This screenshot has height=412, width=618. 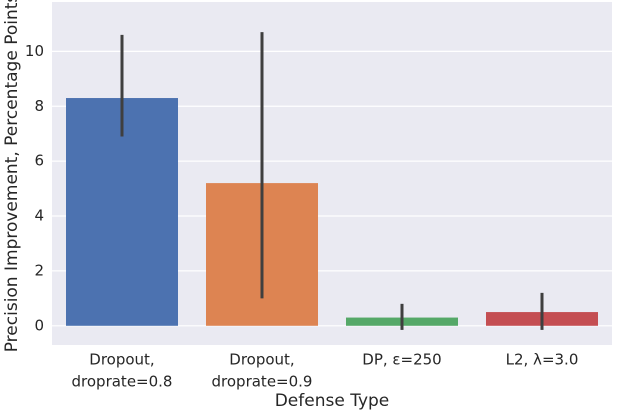 I want to click on y-tick-label: 8, so click(x=39, y=106).